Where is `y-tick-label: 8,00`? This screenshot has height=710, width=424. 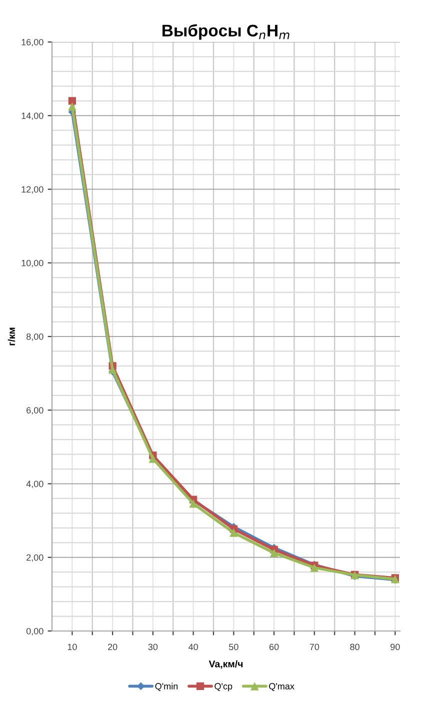 y-tick-label: 8,00 is located at coordinates (35, 337).